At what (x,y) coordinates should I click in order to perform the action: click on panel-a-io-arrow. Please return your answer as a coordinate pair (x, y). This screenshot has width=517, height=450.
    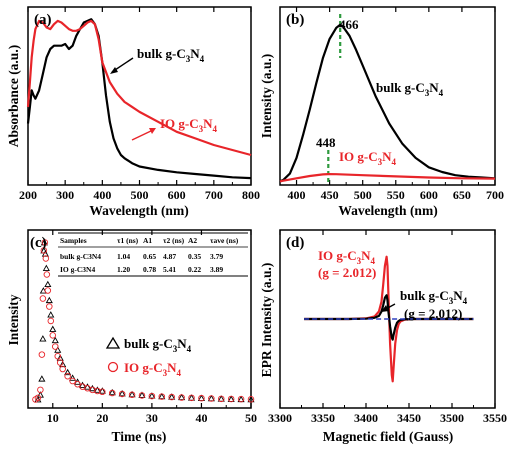
    Looking at the image, I should click on (142, 135).